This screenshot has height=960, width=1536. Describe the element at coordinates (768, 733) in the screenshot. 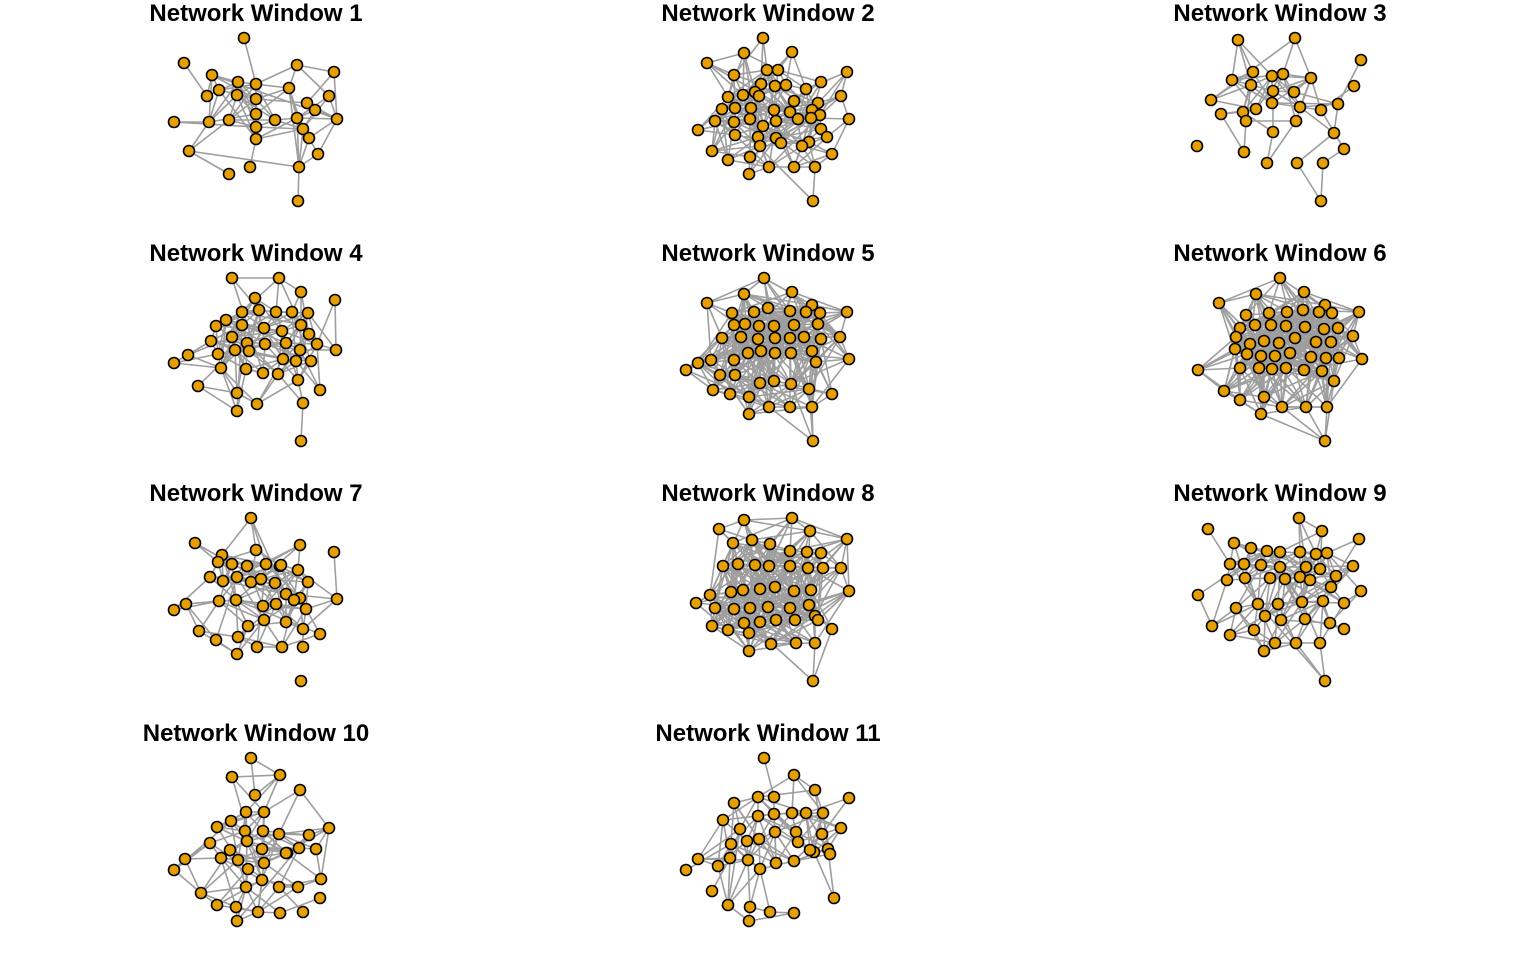

I see `panel-title: Network Window 11` at that location.